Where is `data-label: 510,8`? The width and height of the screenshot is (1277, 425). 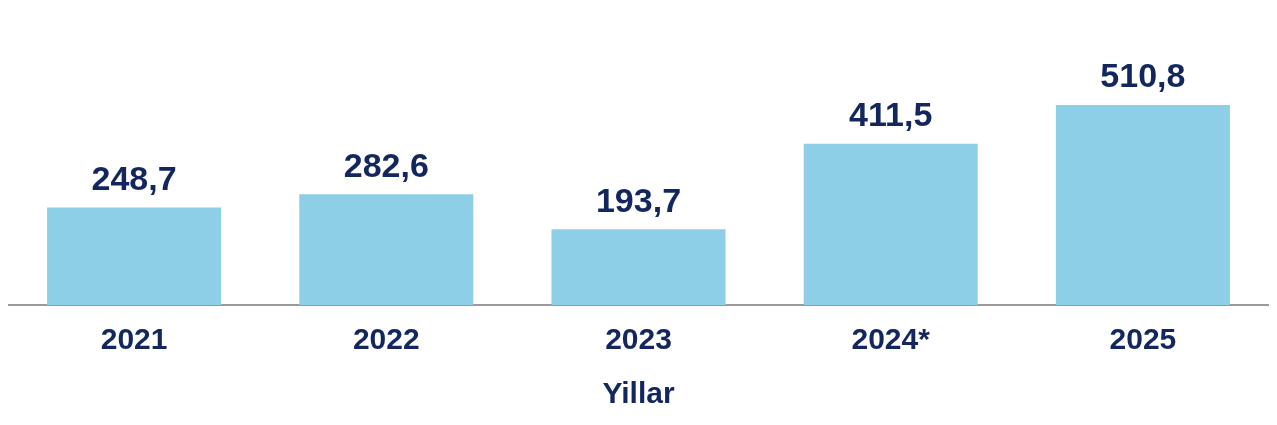 data-label: 510,8 is located at coordinates (1143, 75).